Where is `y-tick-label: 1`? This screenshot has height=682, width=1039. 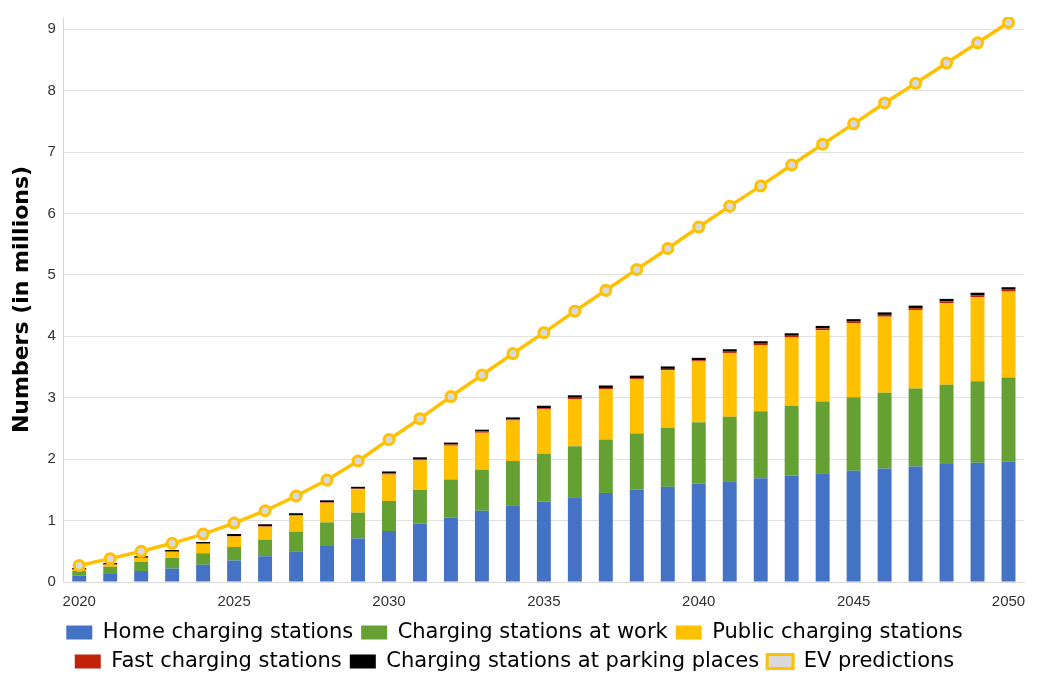 y-tick-label: 1 is located at coordinates (51, 519).